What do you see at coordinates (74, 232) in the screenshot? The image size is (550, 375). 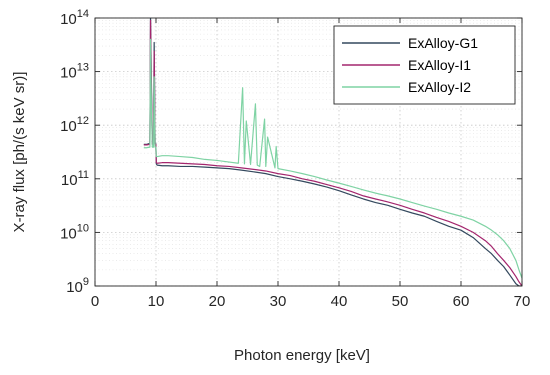 I see `y-tick-label: 1010` at bounding box center [74, 232].